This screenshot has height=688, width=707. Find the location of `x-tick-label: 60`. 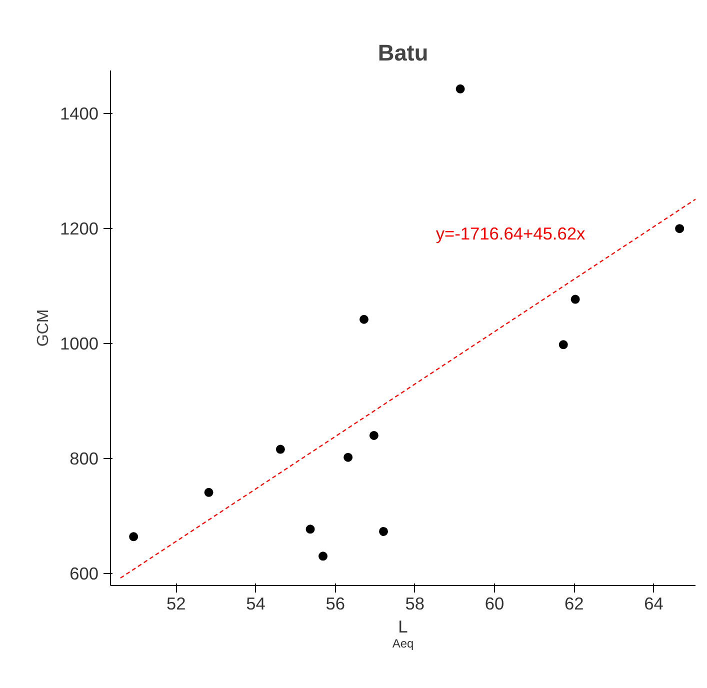

x-tick-label: 60 is located at coordinates (494, 604).